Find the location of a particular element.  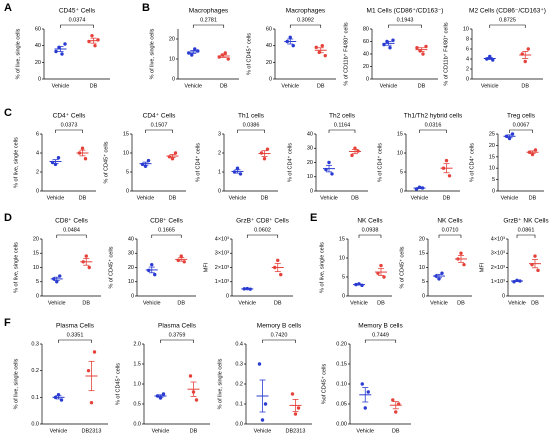

y-tick-label: 3×10³ is located at coordinates (222, 254).